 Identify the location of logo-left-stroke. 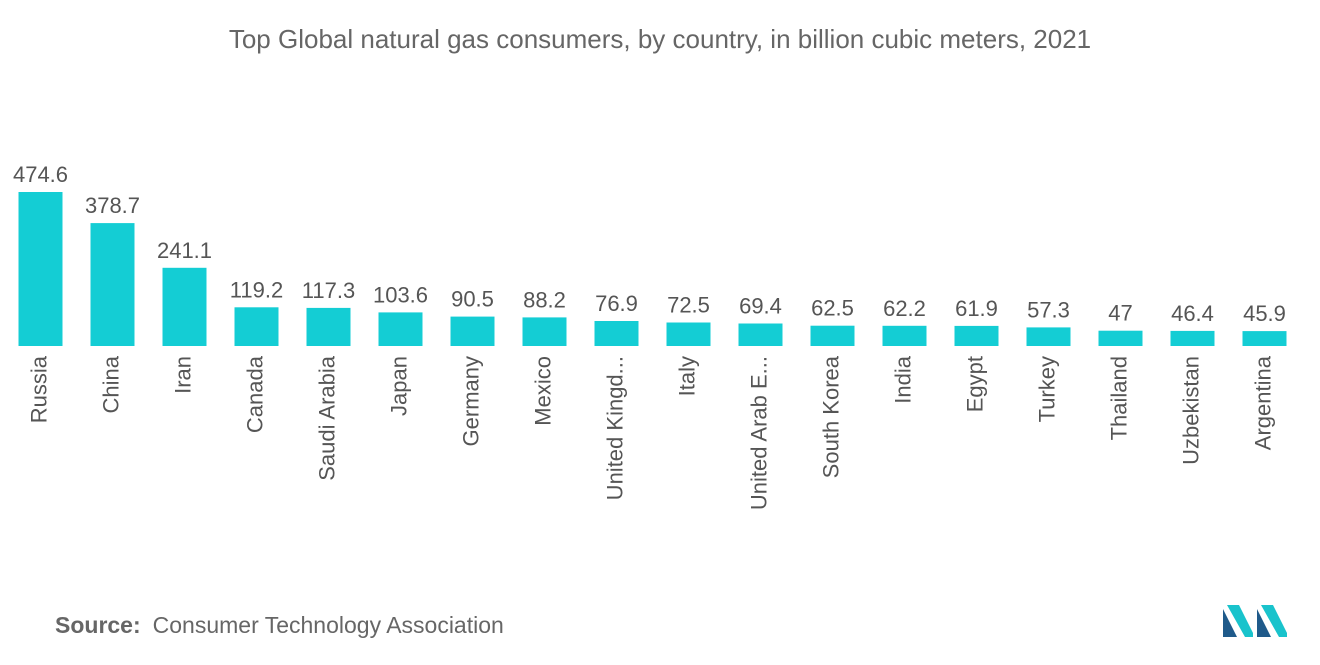
(1230, 623).